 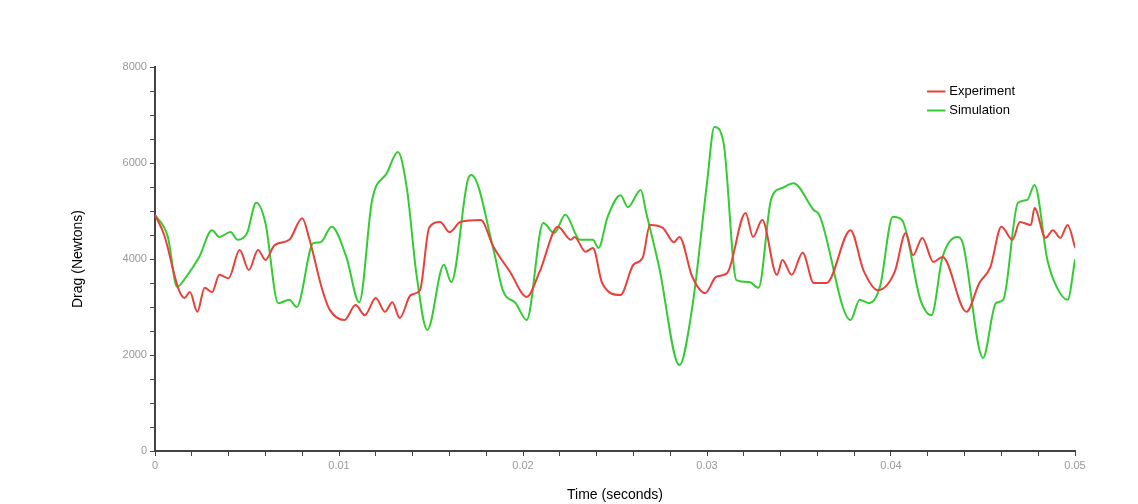 What do you see at coordinates (891, 464) in the screenshot?
I see `x-tick-label: 0.04` at bounding box center [891, 464].